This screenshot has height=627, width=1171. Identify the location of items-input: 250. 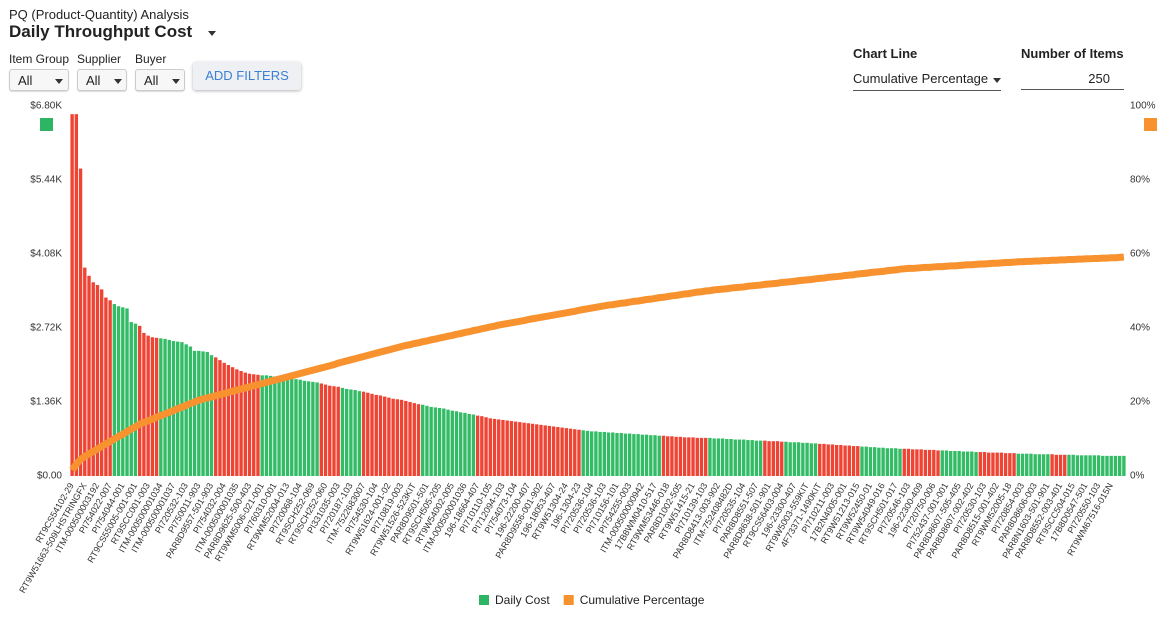
(1072, 80).